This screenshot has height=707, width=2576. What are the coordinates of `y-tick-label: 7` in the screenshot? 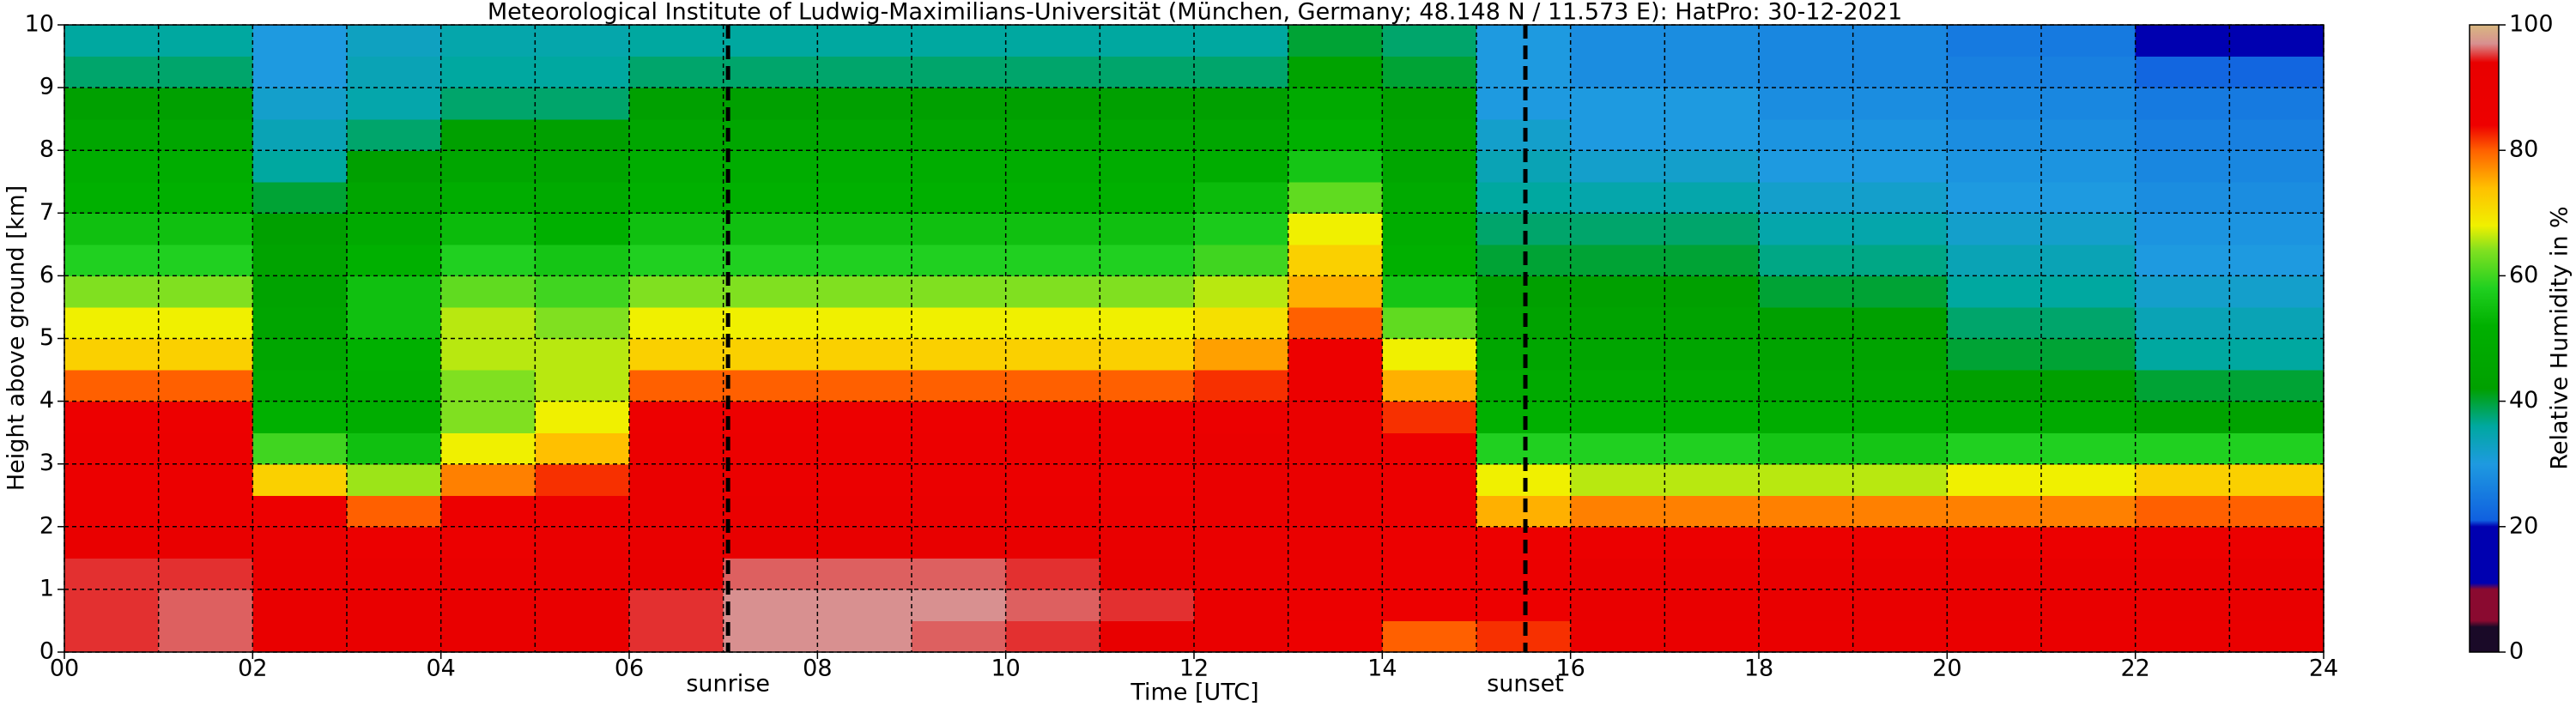 It's located at (46, 213).